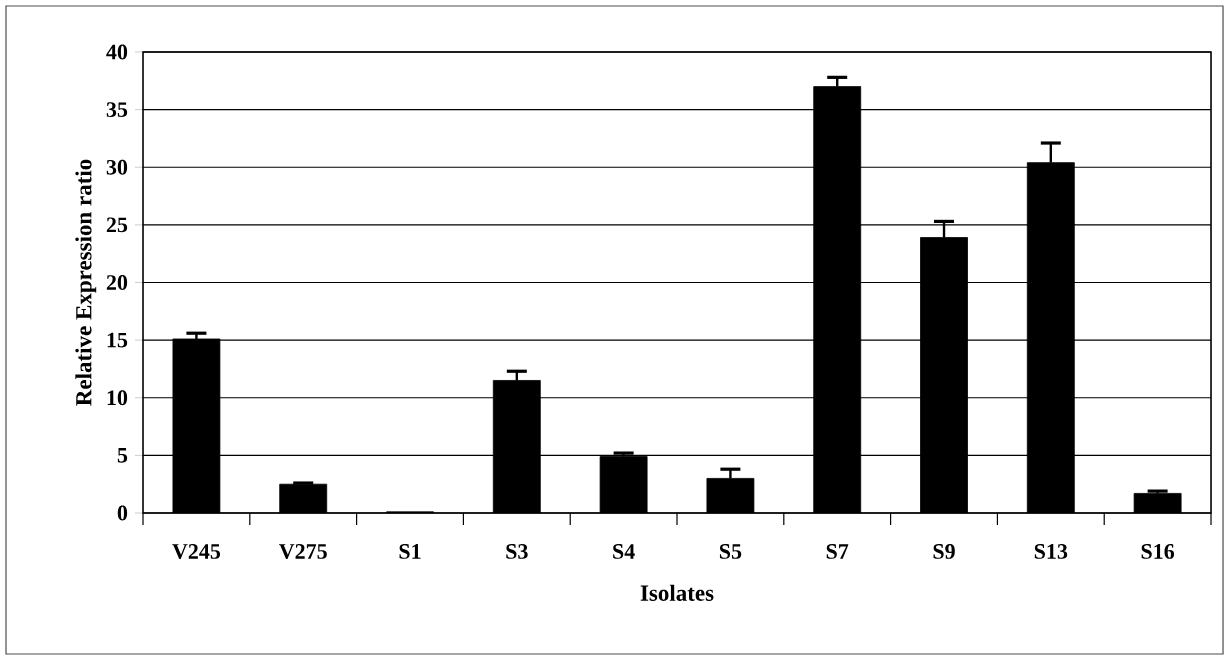 Image resolution: width=1229 pixels, height=658 pixels. What do you see at coordinates (117, 110) in the screenshot?
I see `y-tick-label: 35` at bounding box center [117, 110].